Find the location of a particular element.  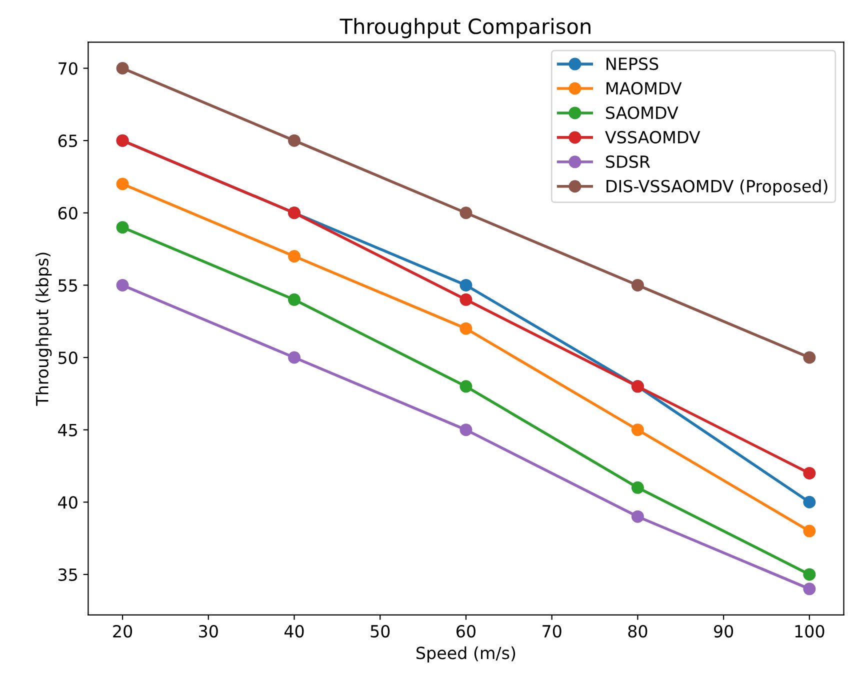

legend-label: SAOMDV is located at coordinates (642, 113).